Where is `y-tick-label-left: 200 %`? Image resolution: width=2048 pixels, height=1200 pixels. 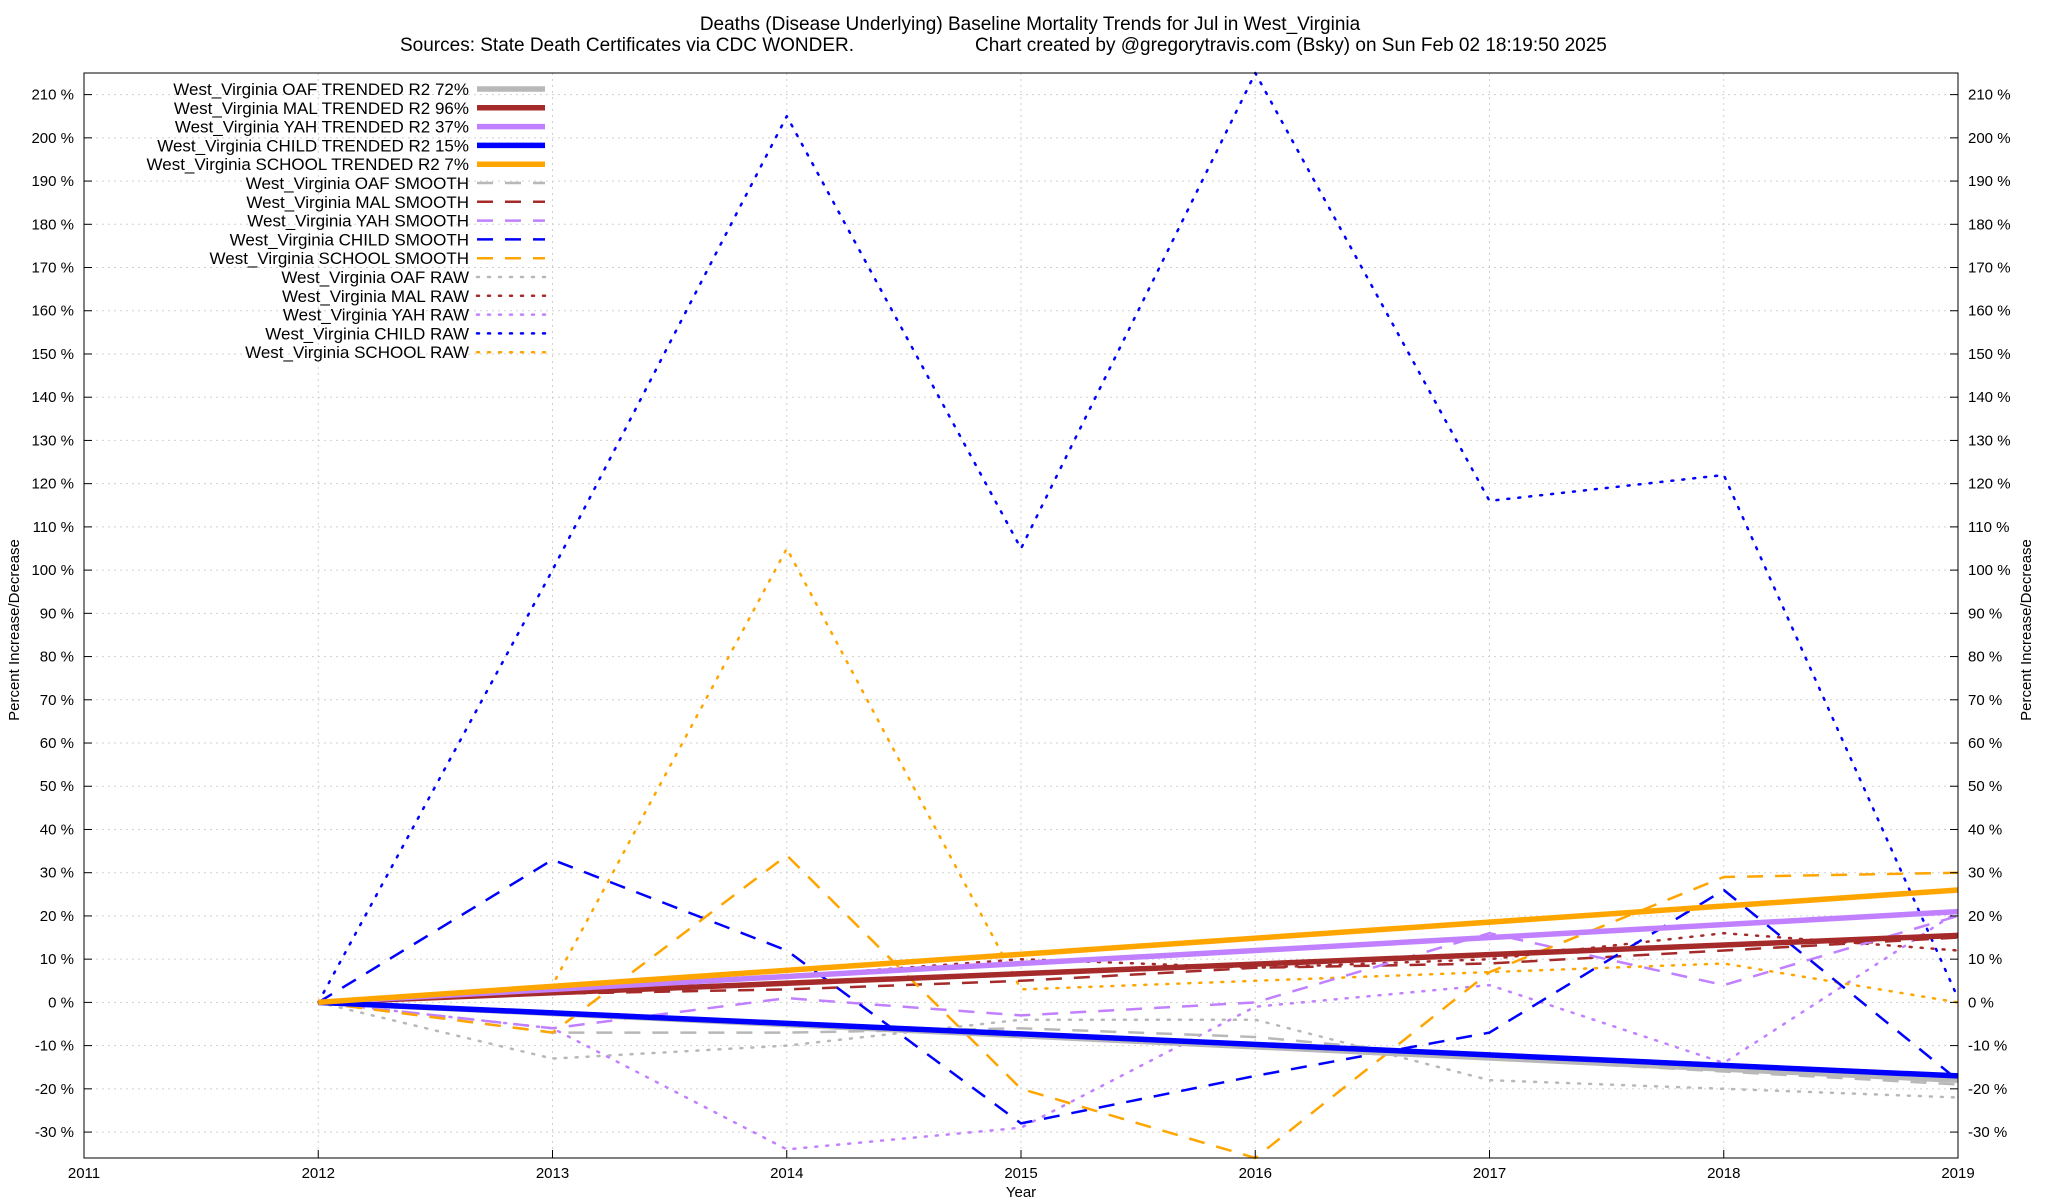 y-tick-label-left: 200 % is located at coordinates (52, 138).